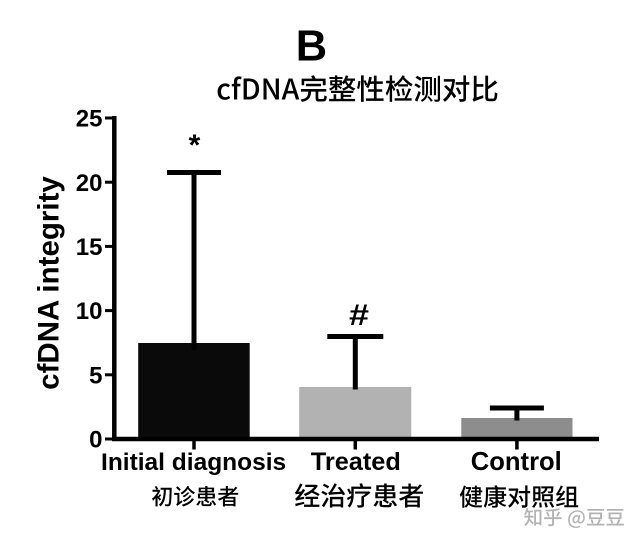 The image size is (639, 548). Describe the element at coordinates (95, 375) in the screenshot. I see `svg-text: 5` at that location.